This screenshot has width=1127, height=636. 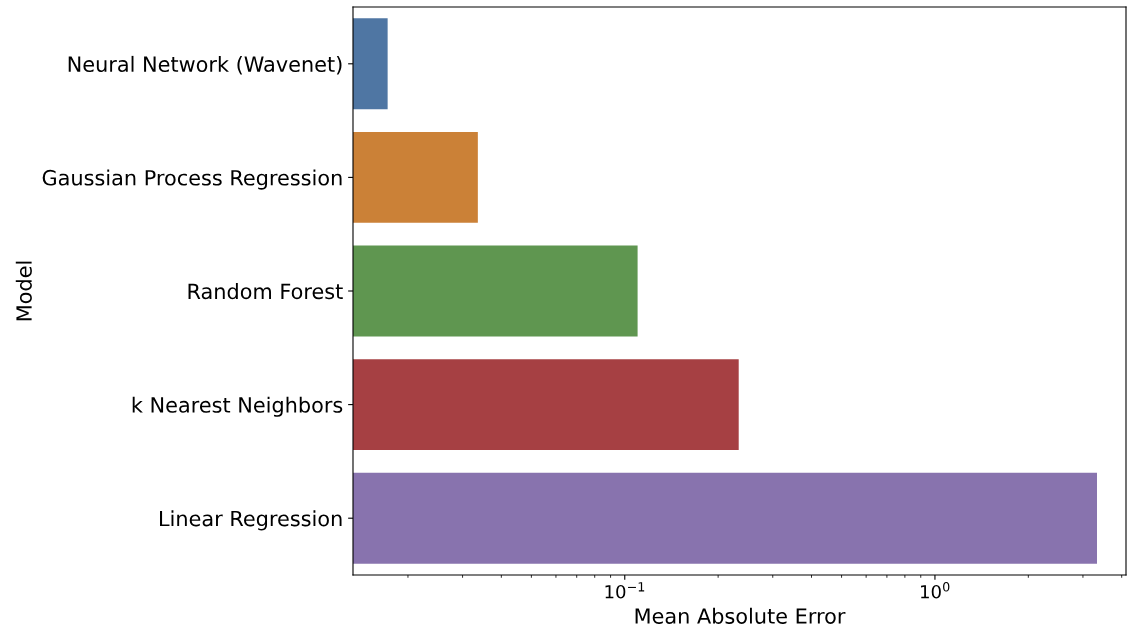 I want to click on y-tick-label: Linear Regression, so click(x=251, y=520).